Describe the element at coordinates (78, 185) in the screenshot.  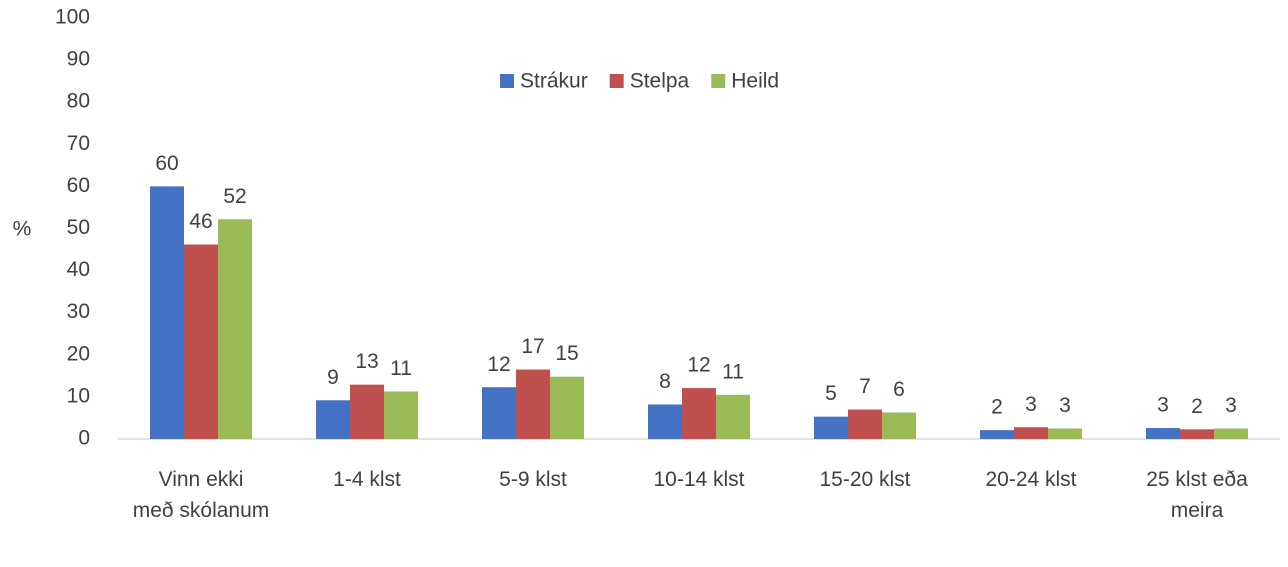
I see `y-tick-label: 60` at that location.